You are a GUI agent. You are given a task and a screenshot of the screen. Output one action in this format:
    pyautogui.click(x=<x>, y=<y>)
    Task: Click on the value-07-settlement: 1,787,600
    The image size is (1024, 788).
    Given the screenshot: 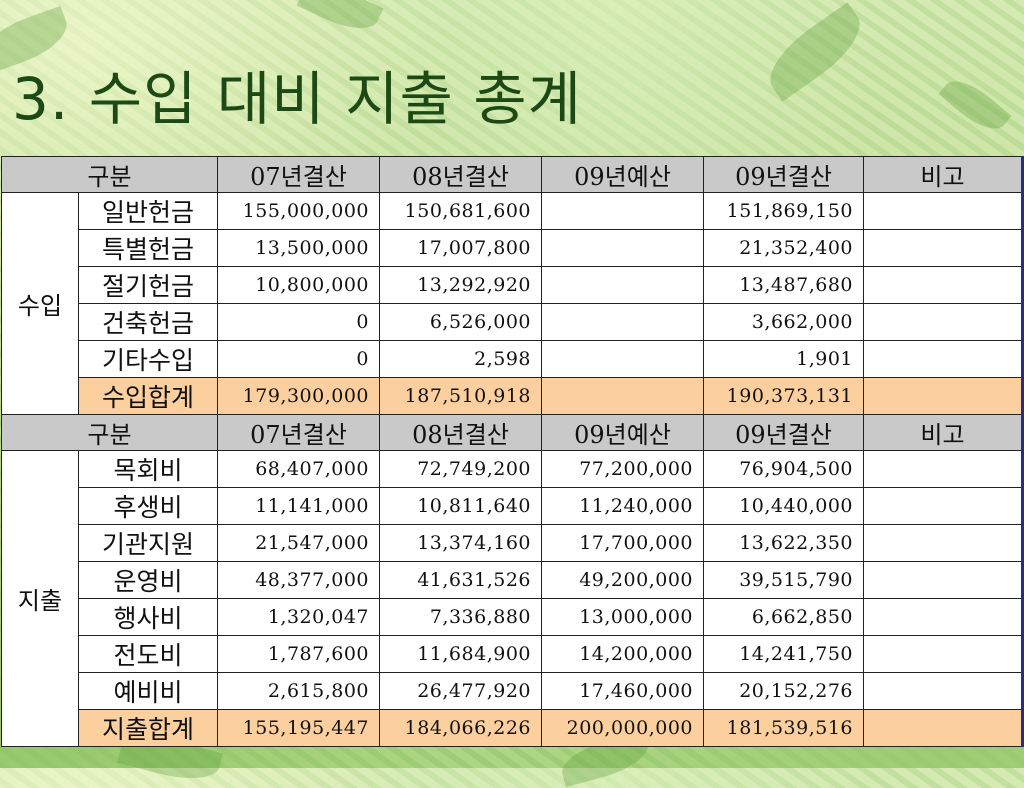 What is the action you would take?
    pyautogui.click(x=299, y=654)
    